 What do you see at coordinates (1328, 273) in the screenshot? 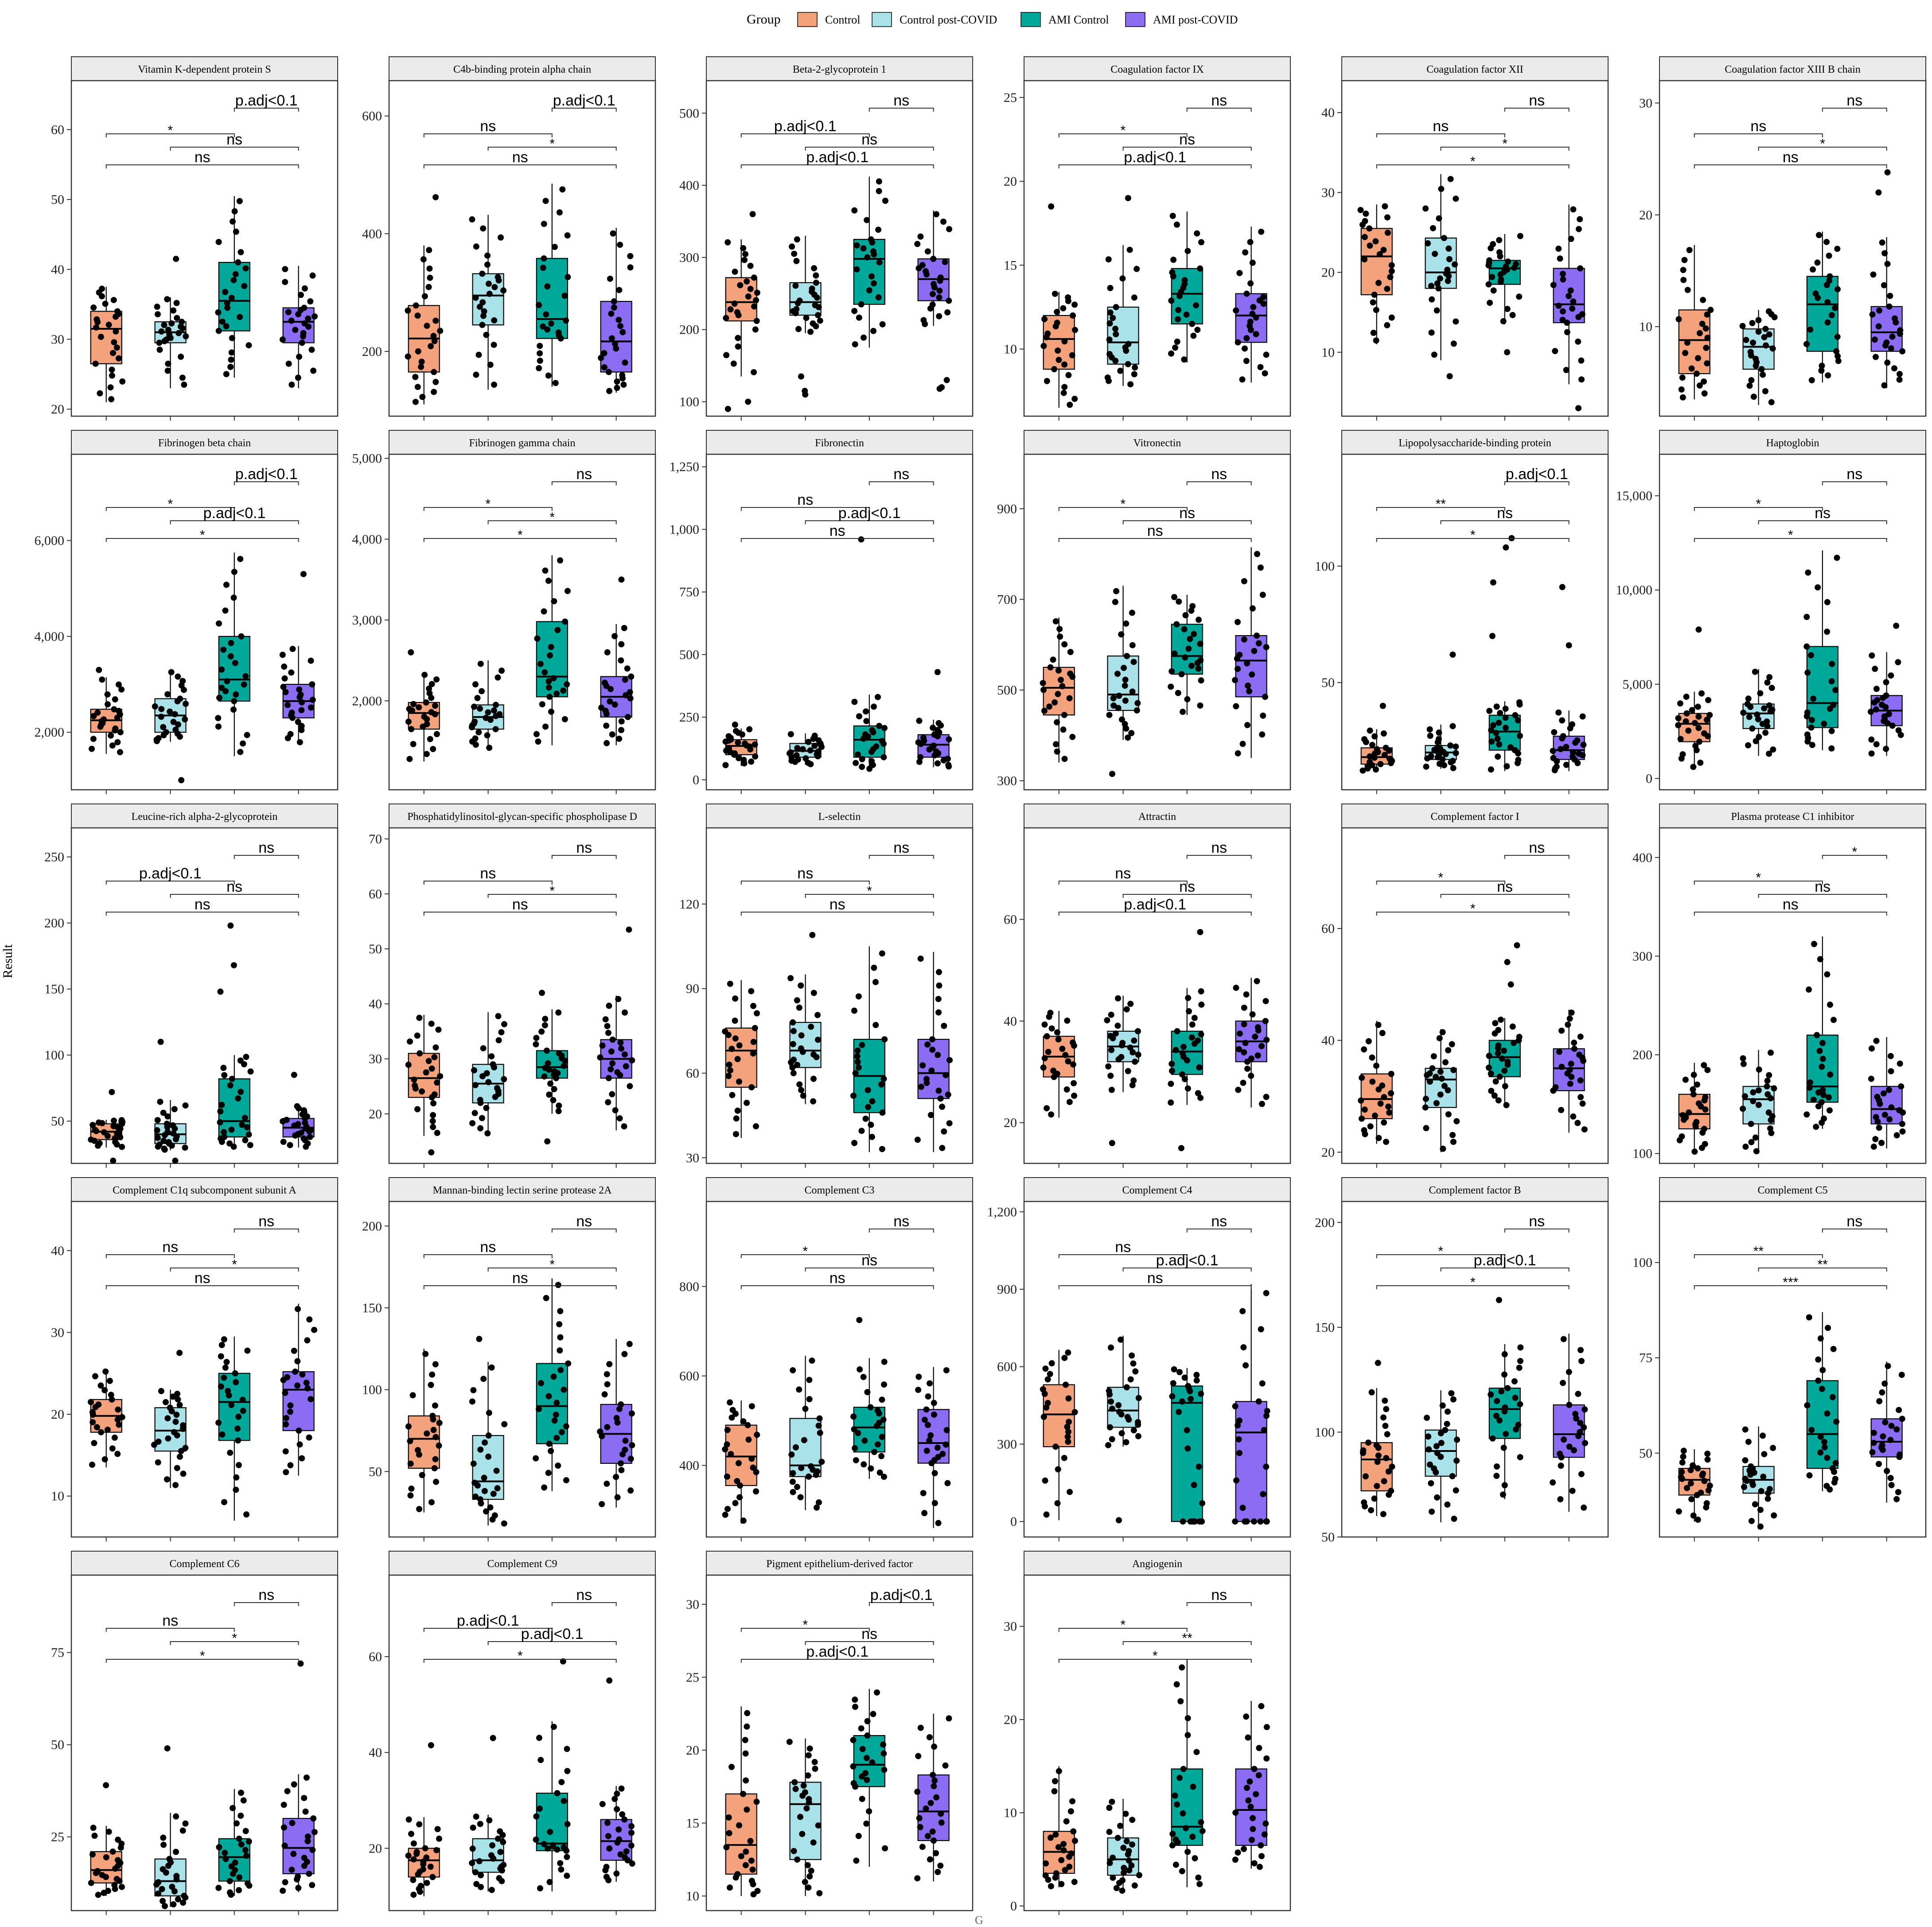
I see `y-tick-label: 20` at bounding box center [1328, 273].